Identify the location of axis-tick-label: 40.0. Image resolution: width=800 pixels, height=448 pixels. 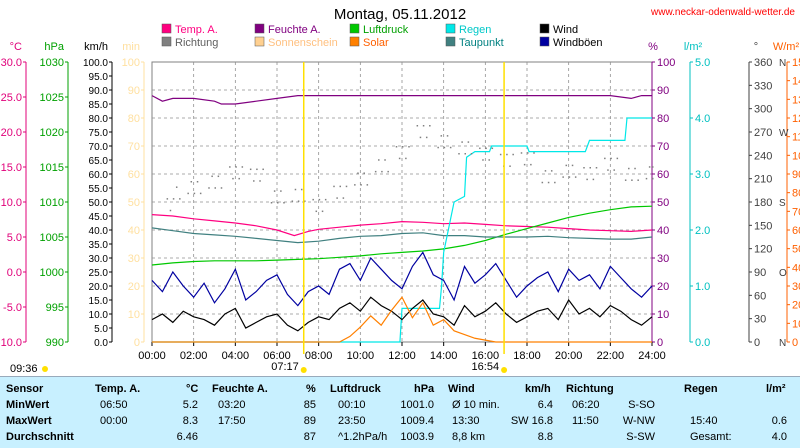
(99, 231).